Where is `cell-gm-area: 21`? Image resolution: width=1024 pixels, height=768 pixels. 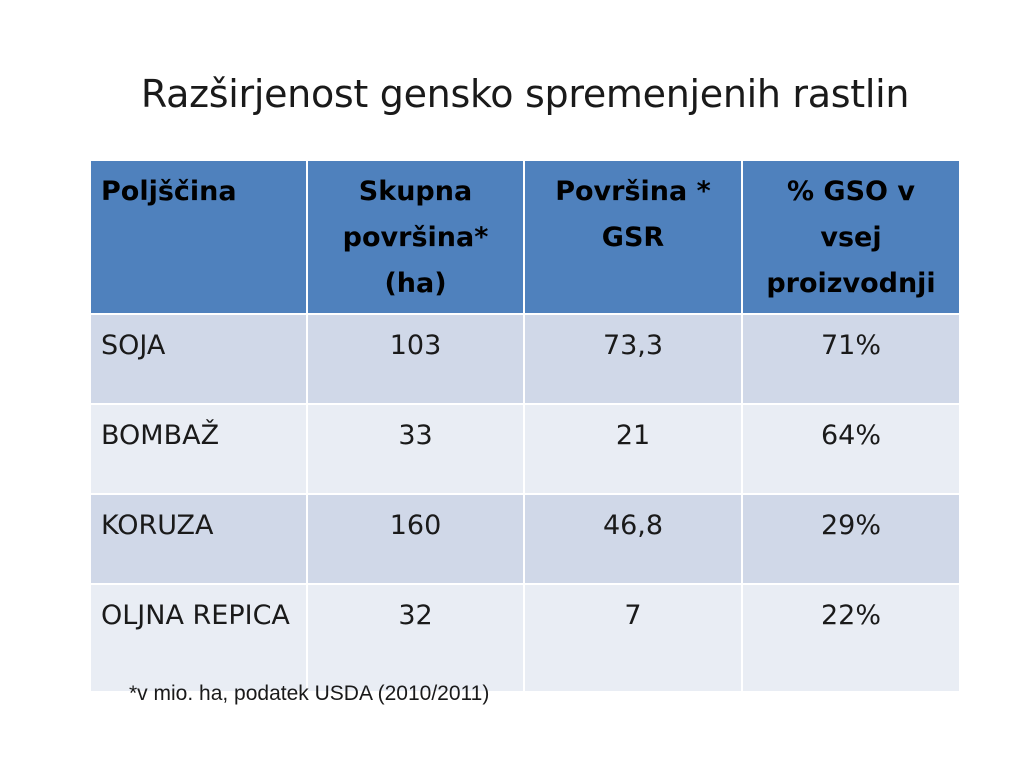 cell-gm-area: 21 is located at coordinates (633, 449).